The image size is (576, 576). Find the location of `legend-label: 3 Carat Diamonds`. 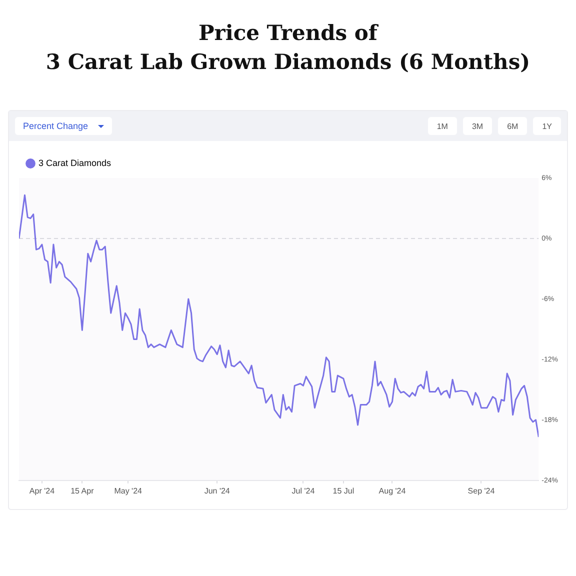

legend-label: 3 Carat Diamonds is located at coordinates (75, 163).